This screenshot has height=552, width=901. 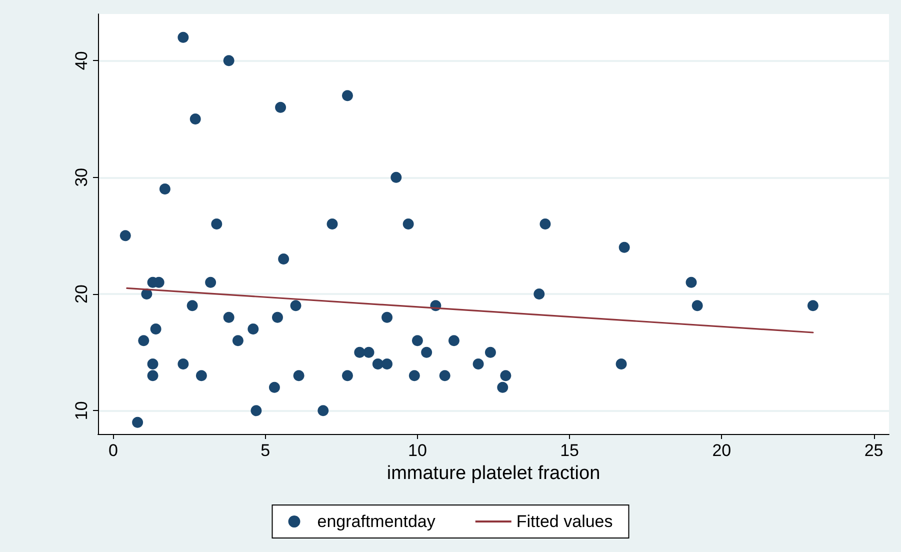 What do you see at coordinates (417, 450) in the screenshot?
I see `x-tick-label: 10` at bounding box center [417, 450].